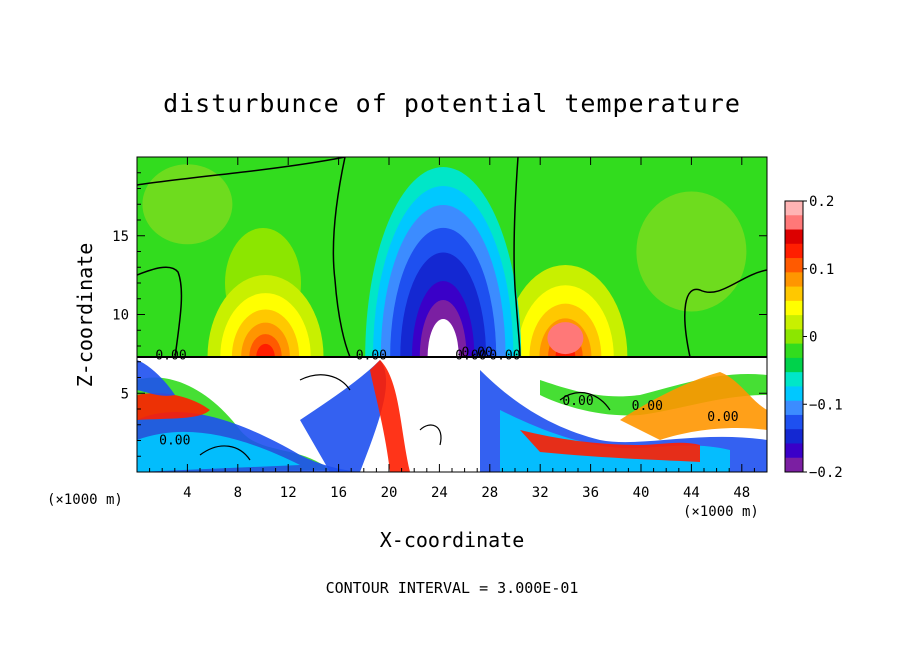 This screenshot has width=904, height=654. What do you see at coordinates (452, 588) in the screenshot?
I see `contour-interval-note: CONTOUR INTERVAL = 3.000E-01` at bounding box center [452, 588].